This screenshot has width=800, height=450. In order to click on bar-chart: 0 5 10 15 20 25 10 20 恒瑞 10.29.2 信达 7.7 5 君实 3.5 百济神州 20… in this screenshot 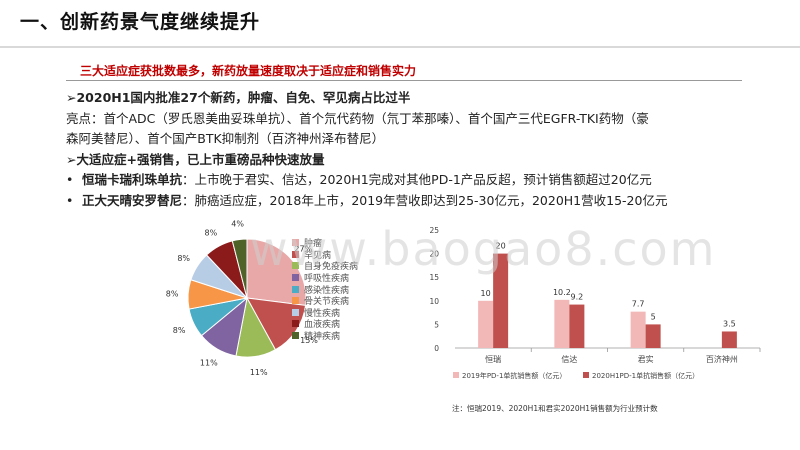, I will do `click(595, 303)`.